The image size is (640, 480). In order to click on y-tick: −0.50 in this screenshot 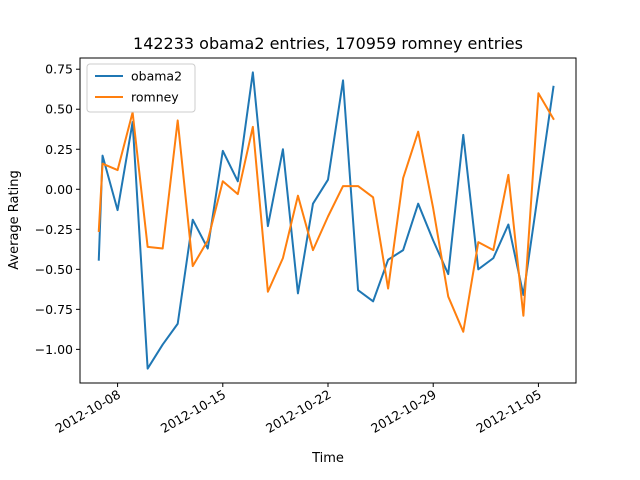, I will do `click(57, 269)`.